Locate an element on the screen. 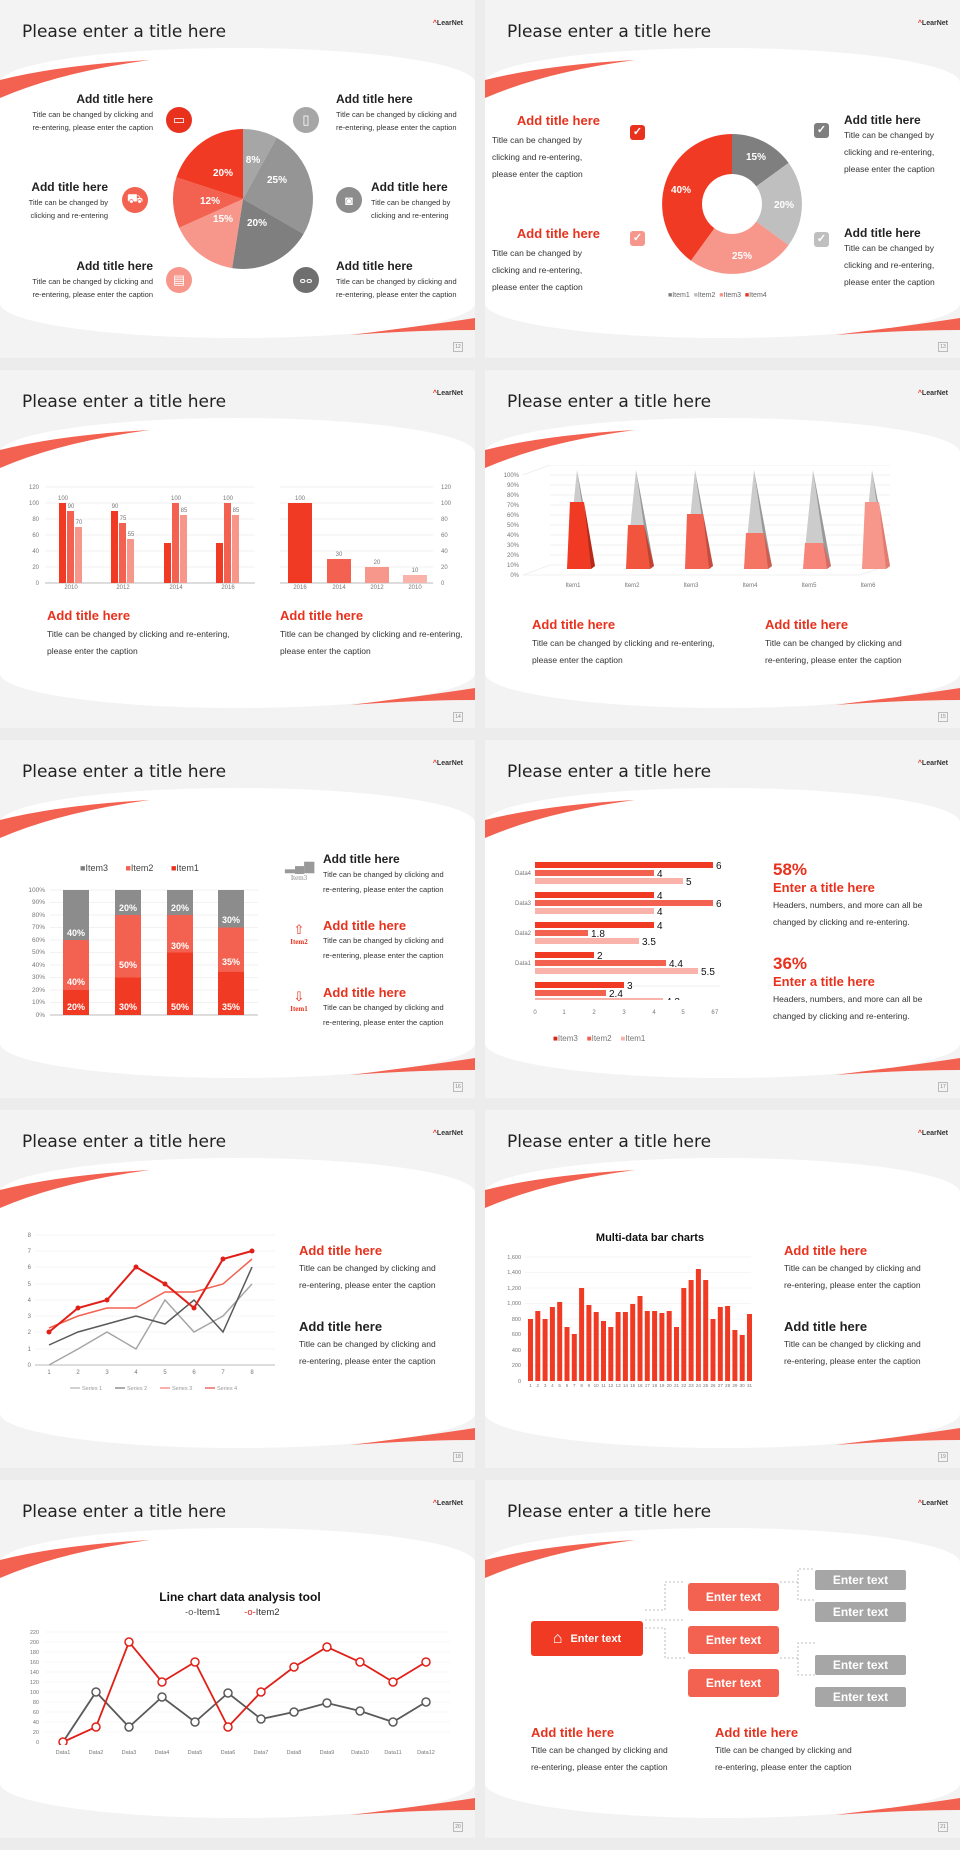 This screenshot has height=1850, width=960. slide-background is located at coordinates (237, 1673).